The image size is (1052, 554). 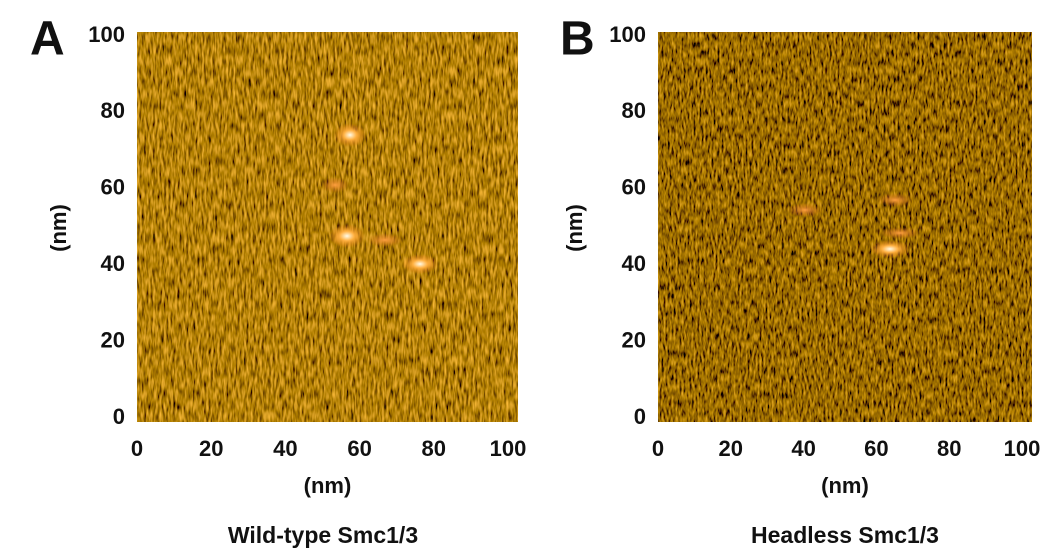 I want to click on caption: Wild-type Smc1/3, so click(x=323, y=535).